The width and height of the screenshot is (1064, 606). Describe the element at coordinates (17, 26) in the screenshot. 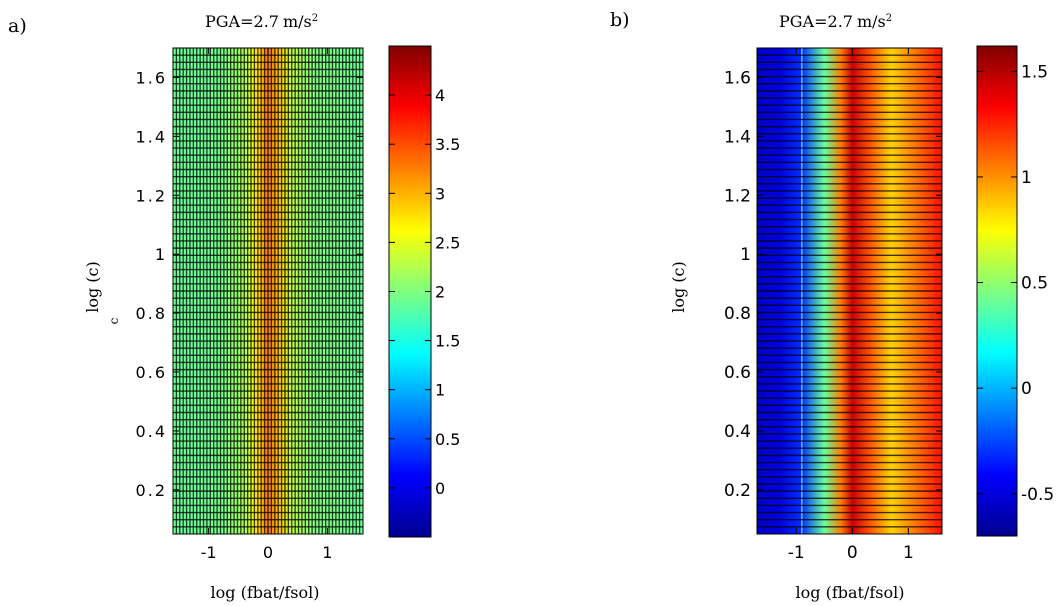

I see `panel-a-label: a)` at that location.